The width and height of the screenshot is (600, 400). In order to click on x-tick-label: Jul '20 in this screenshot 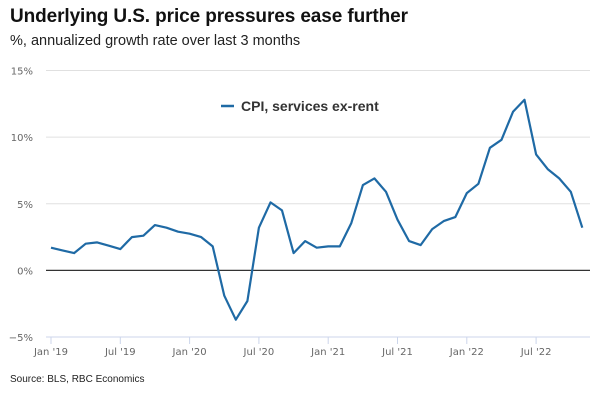, I will do `click(259, 352)`.